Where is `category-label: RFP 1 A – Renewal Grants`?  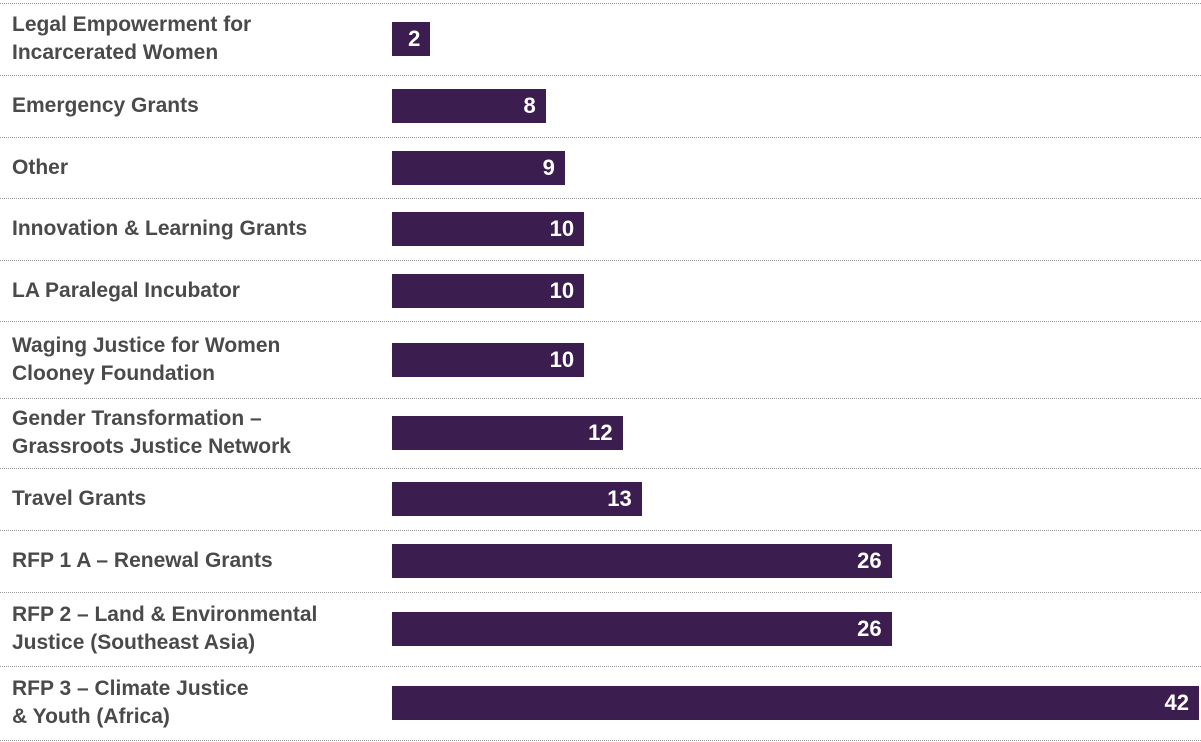
category-label: RFP 1 A – Renewal Grants is located at coordinates (142, 560).